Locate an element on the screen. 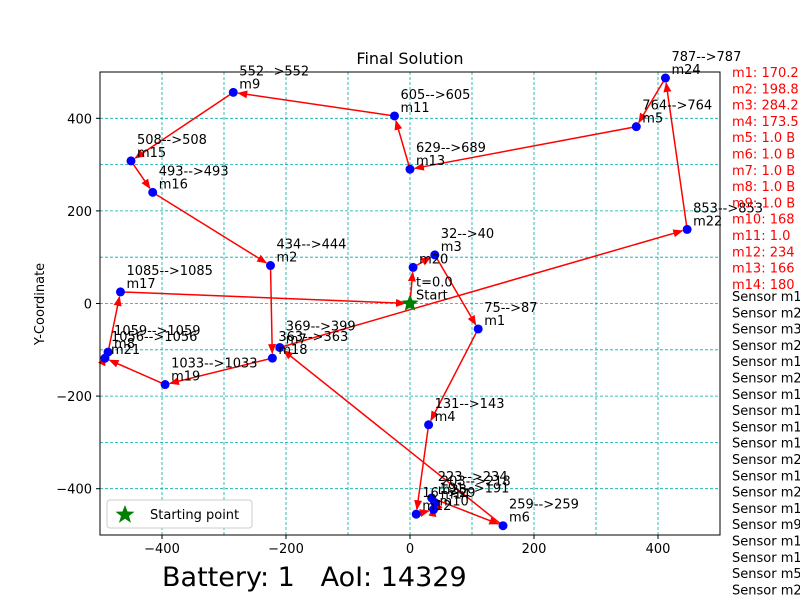  node-time-label: 434-->444 is located at coordinates (312, 245).